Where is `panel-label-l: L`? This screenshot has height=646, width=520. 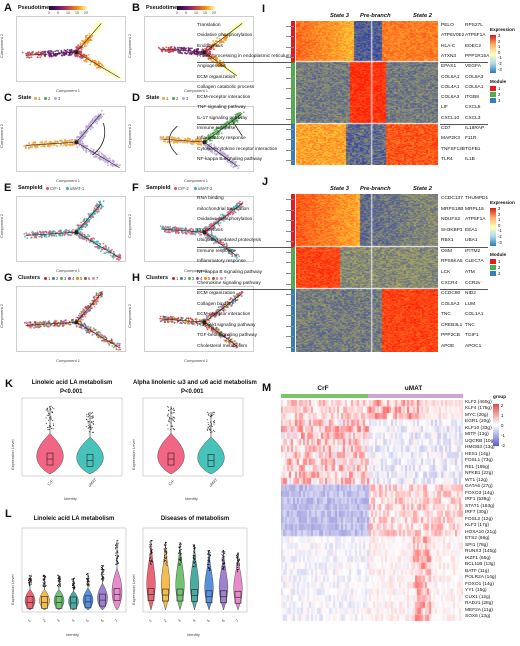 panel-label-l: L is located at coordinates (8, 514).